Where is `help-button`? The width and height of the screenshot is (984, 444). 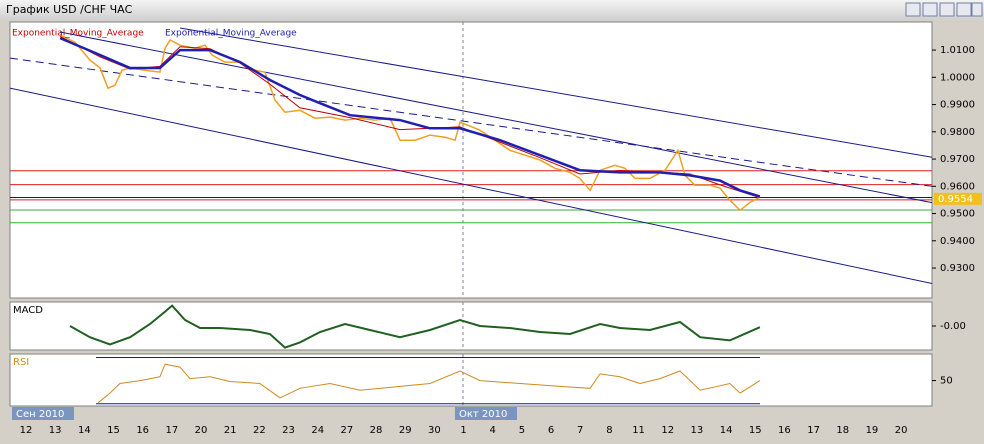
help-button is located at coordinates (913, 9).